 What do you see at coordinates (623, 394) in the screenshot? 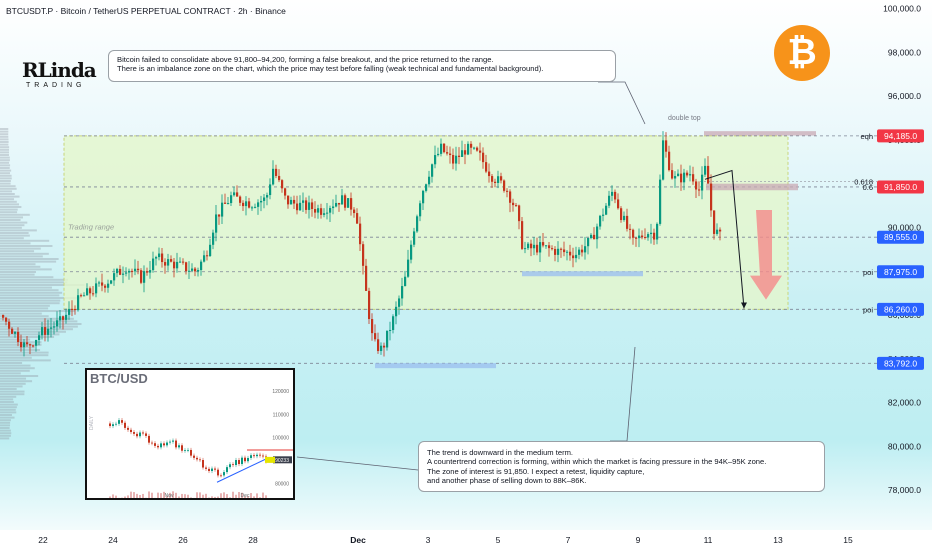
I see `bottom-note-pointer` at bounding box center [623, 394].